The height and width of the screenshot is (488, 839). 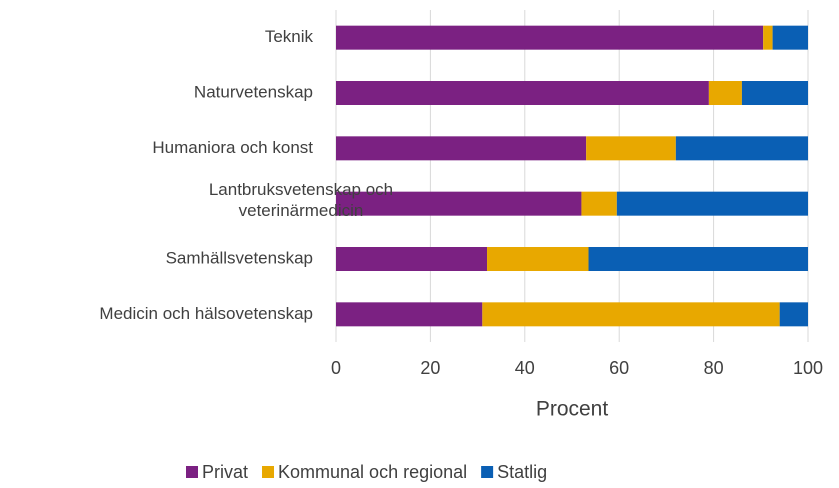 I want to click on x-tick-label: 60, so click(x=619, y=368).